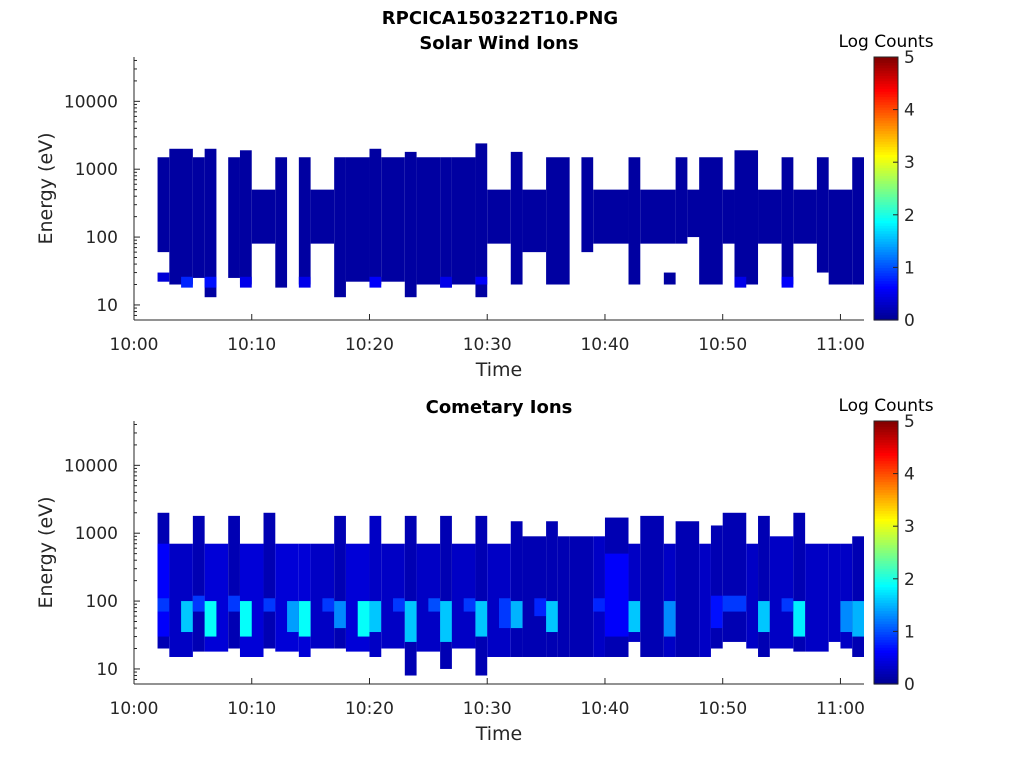 This screenshot has width=1024, height=768. I want to click on colorbar-frame, so click(886, 552).